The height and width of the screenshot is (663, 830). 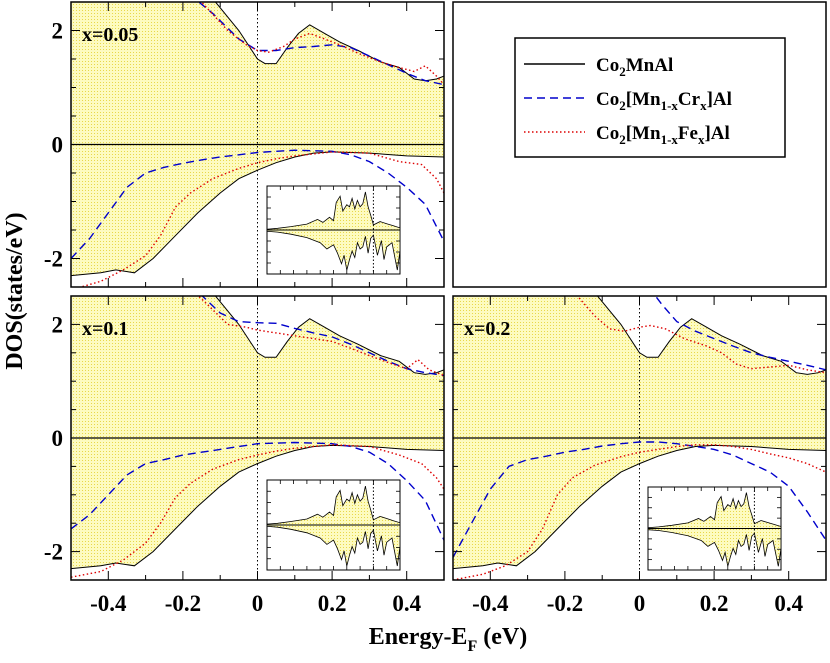 I want to click on y-axis-label: DOS(states/eV), so click(x=15, y=290).